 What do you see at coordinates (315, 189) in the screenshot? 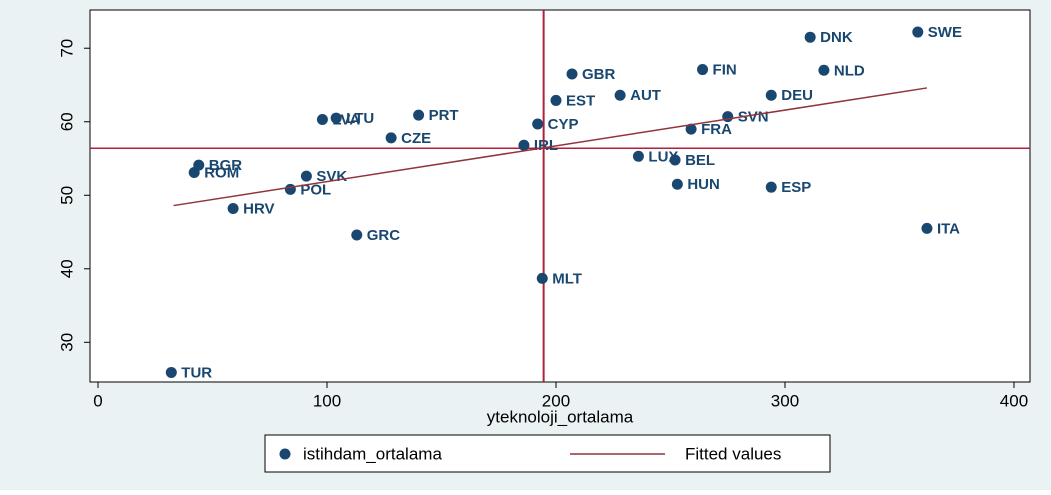
I see `point-label: POL` at bounding box center [315, 189].